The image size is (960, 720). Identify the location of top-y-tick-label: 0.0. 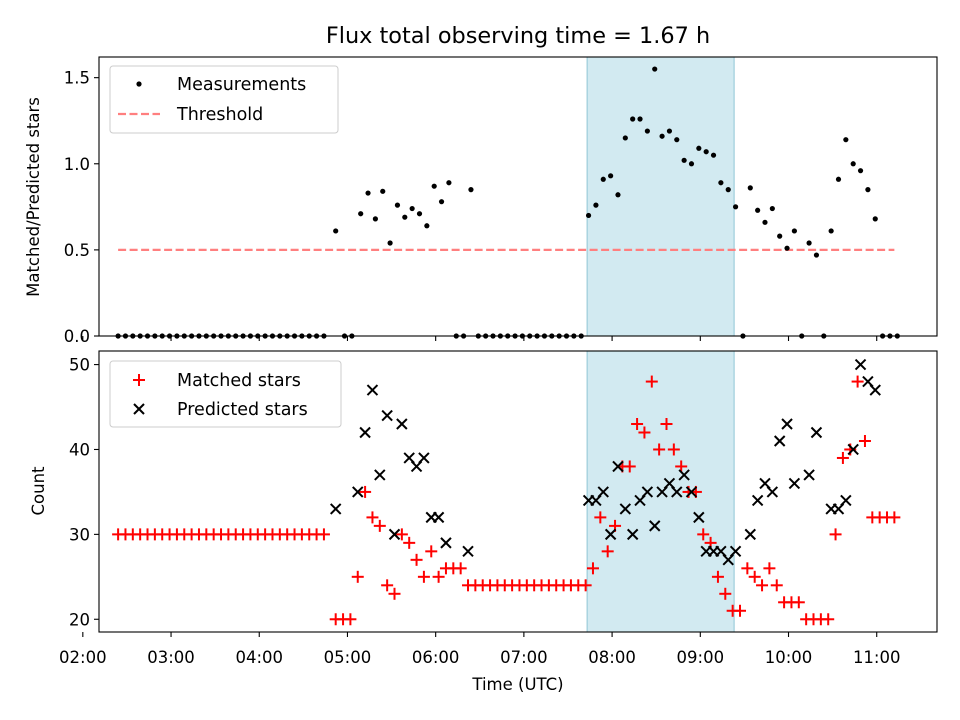
(77, 336).